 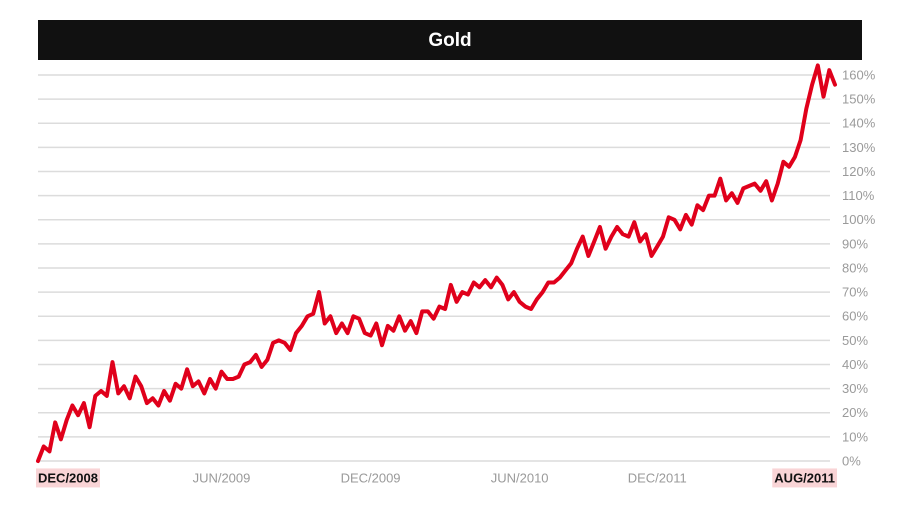 What do you see at coordinates (657, 477) in the screenshot?
I see `x-tick-label: DEC/2011` at bounding box center [657, 477].